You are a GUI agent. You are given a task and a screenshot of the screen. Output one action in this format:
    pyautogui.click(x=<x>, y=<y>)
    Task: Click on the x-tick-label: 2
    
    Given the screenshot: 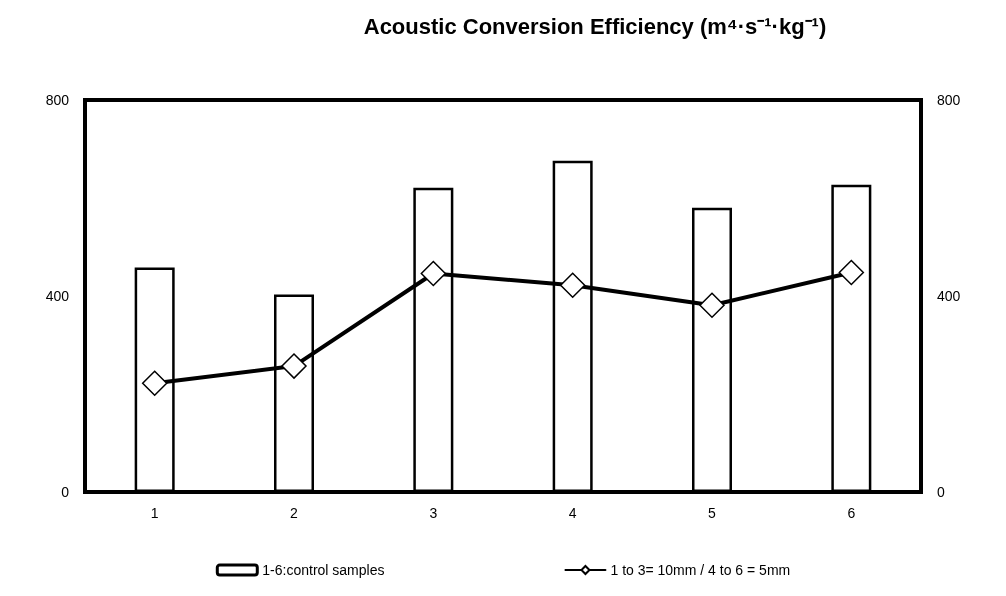 What is the action you would take?
    pyautogui.click(x=294, y=513)
    